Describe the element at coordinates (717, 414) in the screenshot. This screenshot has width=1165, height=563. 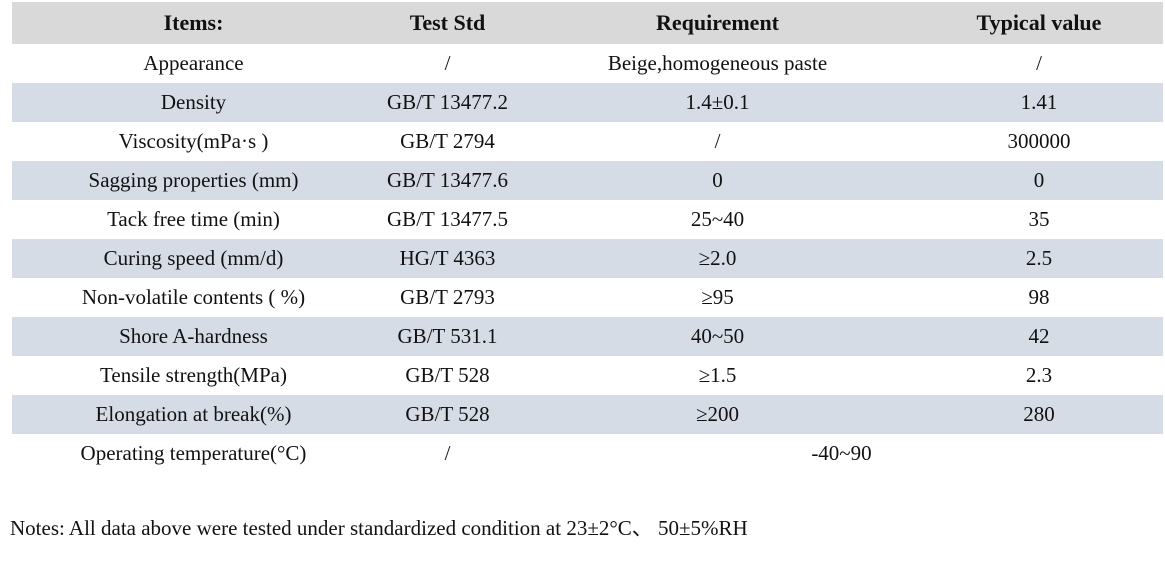
I see `requirement-cell: ≥200` at that location.